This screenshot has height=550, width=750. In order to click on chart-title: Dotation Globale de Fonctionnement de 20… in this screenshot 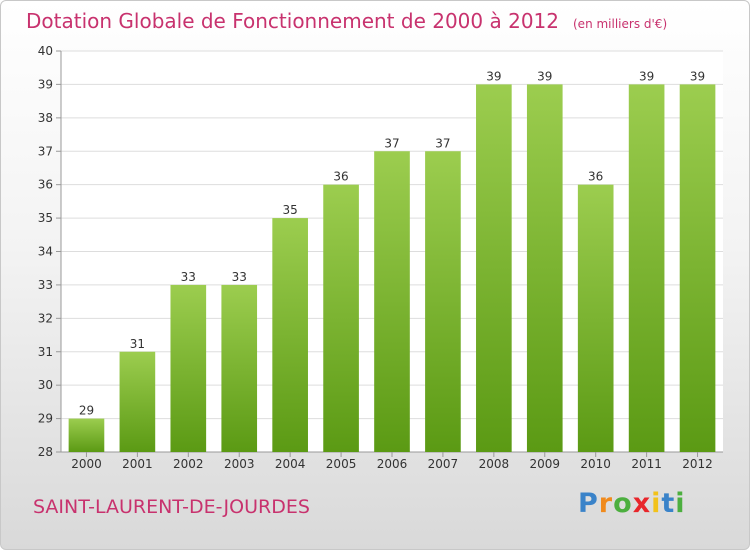, I will do `click(292, 21)`.